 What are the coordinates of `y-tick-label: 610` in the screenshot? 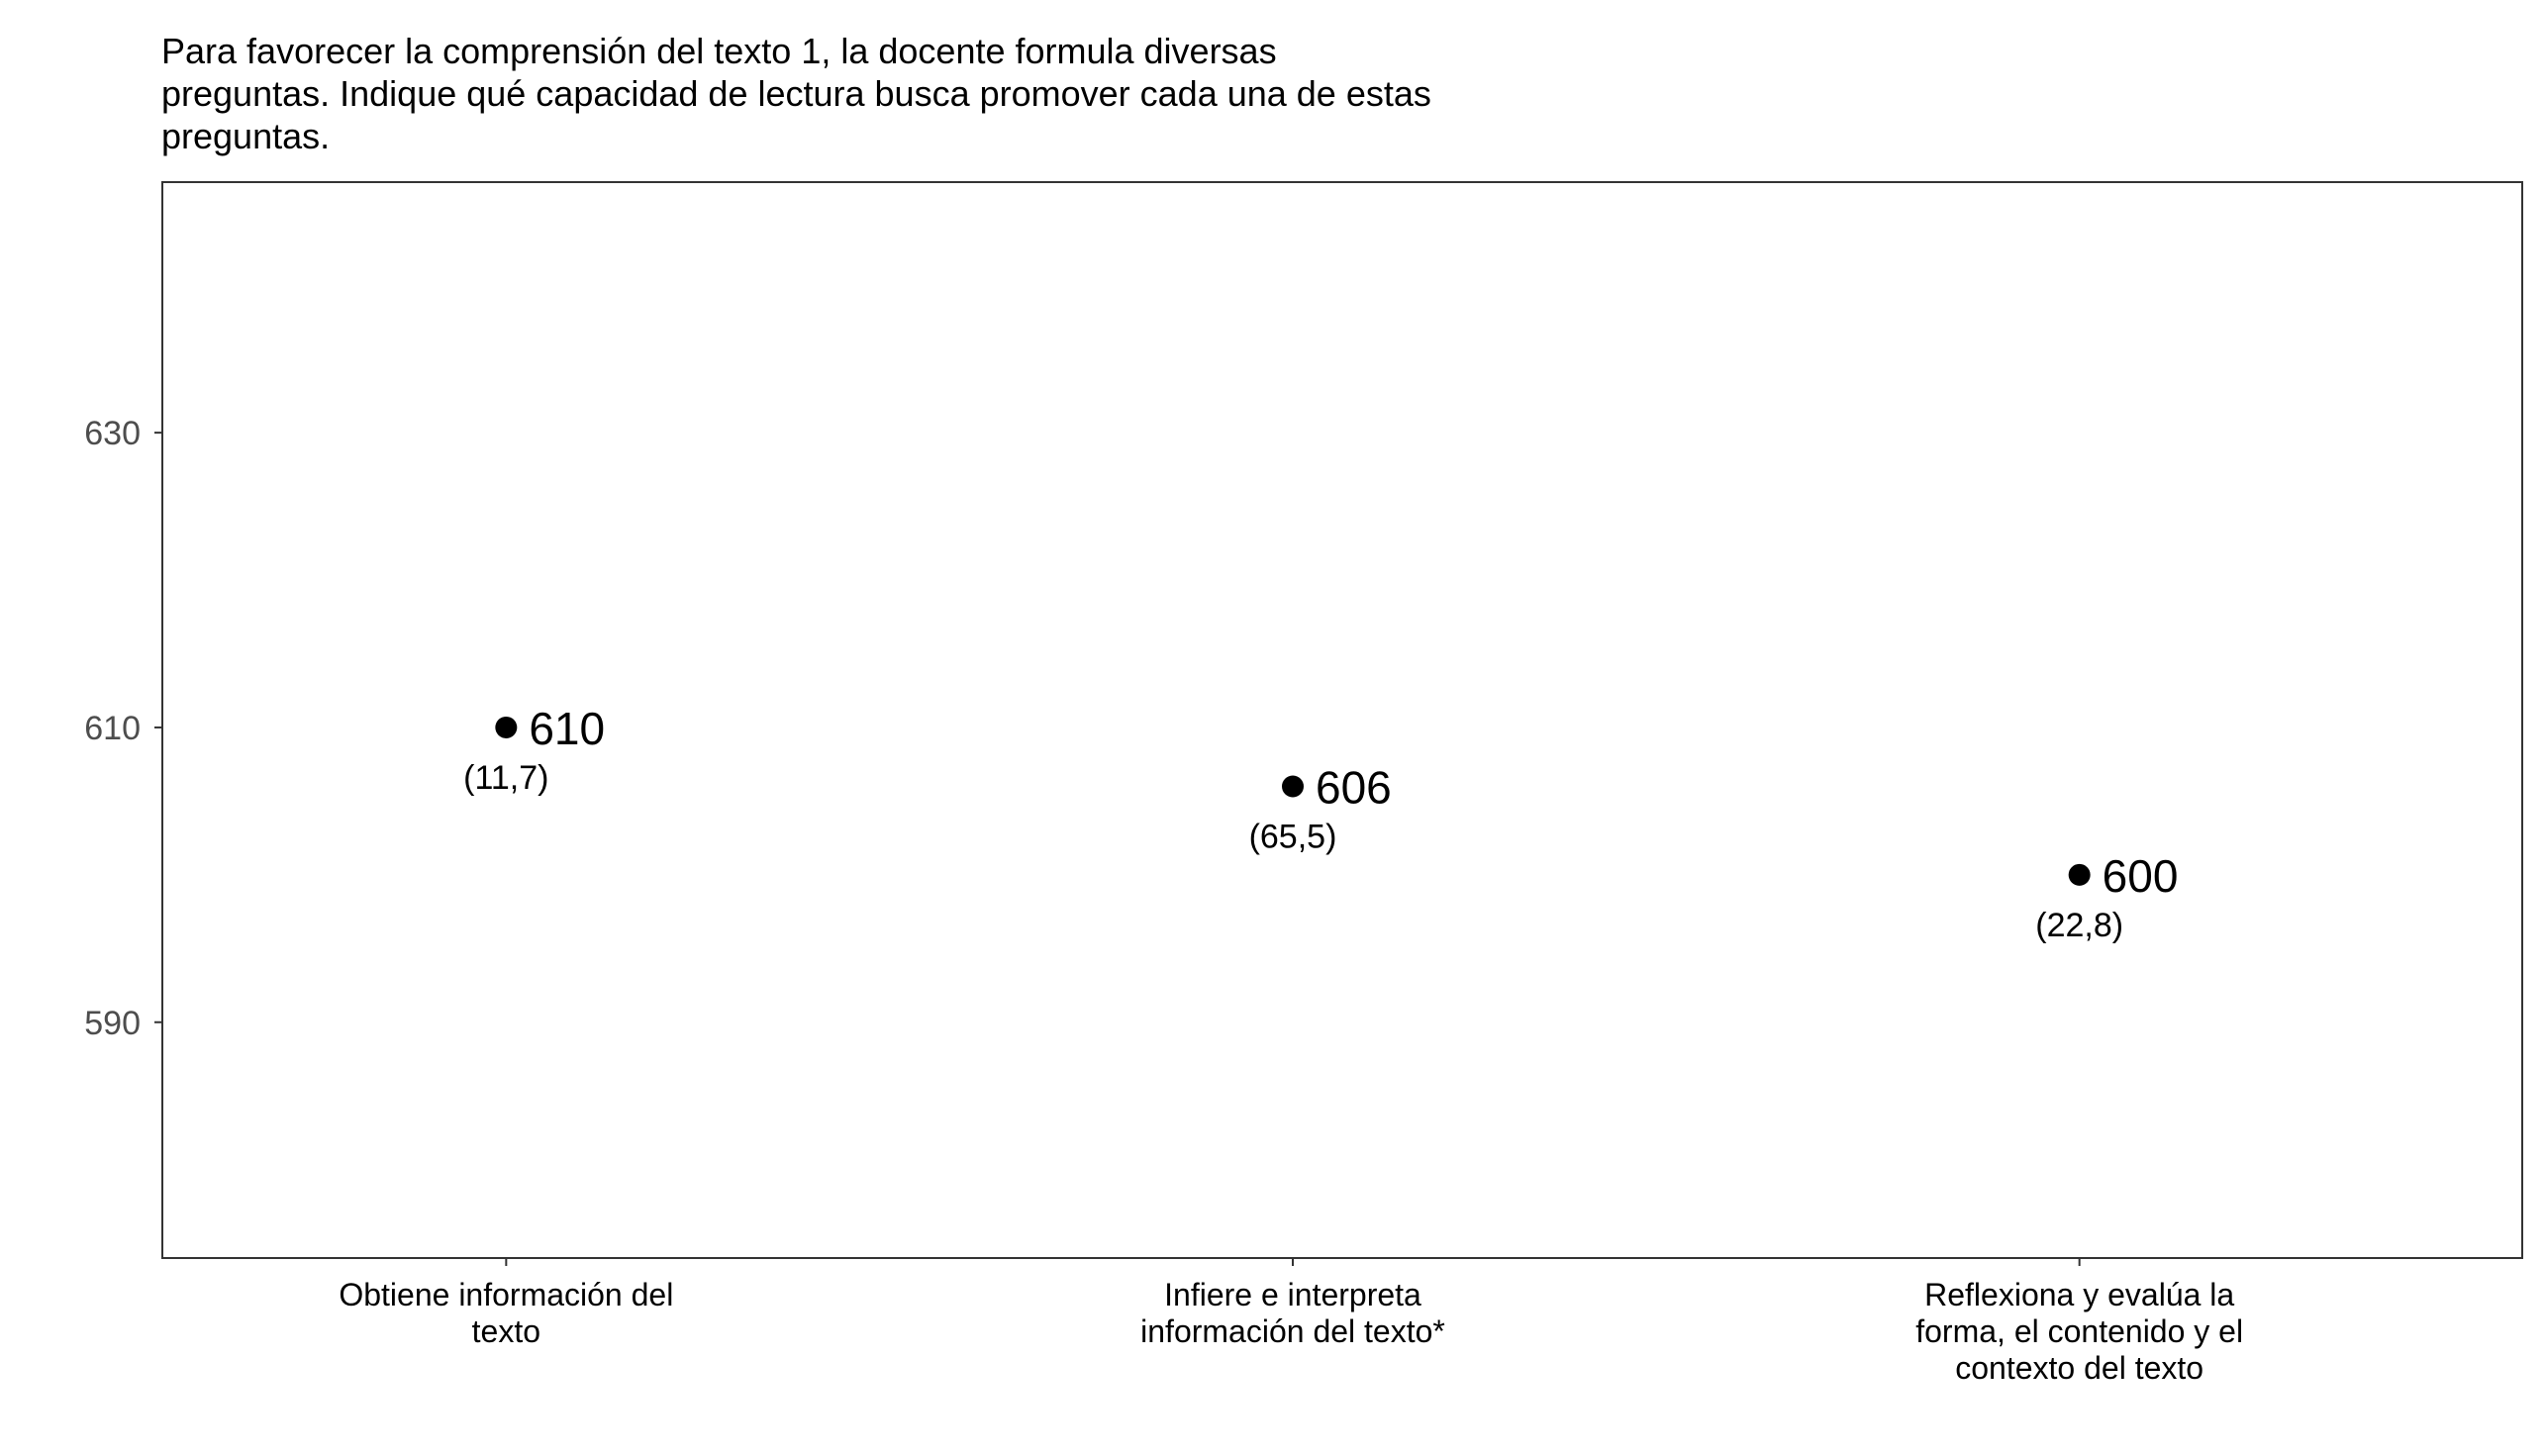 It's located at (112, 728).